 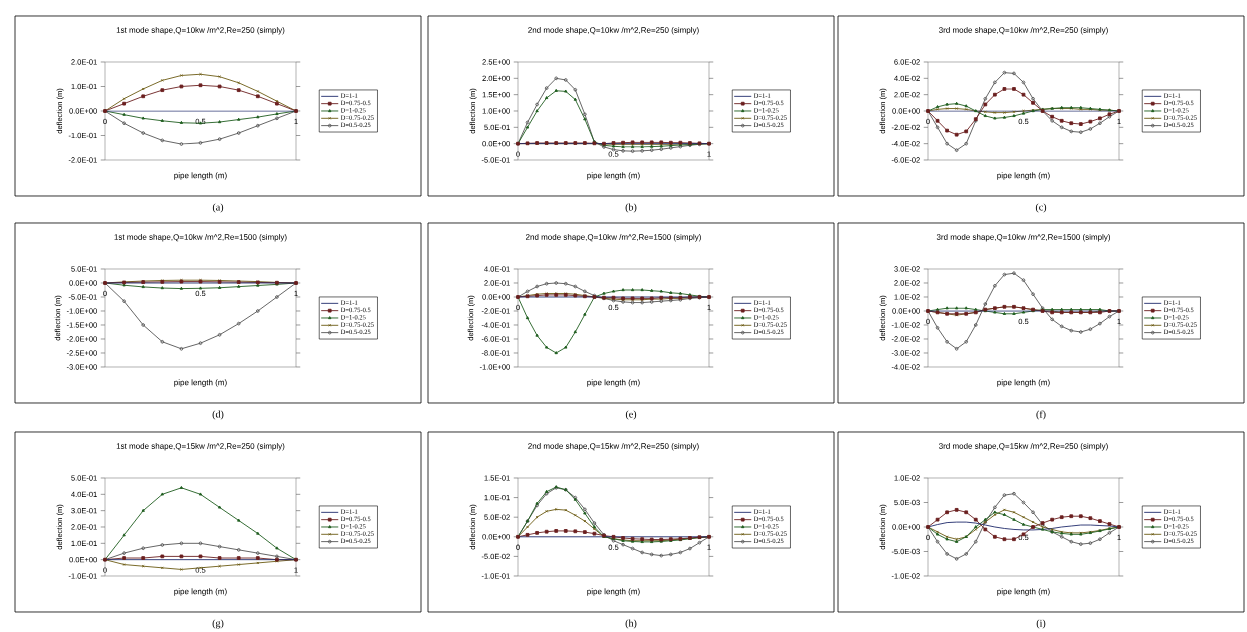 I want to click on chart-title: 2nd mode shape,Q=15kw /m^2,Re=250 (simply), so click(x=613, y=447).